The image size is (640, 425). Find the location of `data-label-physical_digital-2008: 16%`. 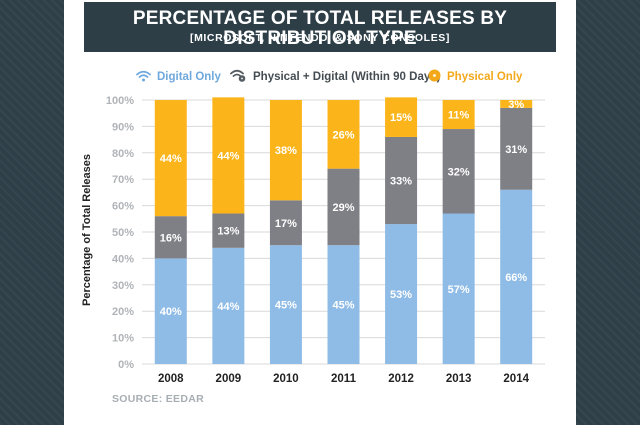

data-label-physical_digital-2008: 16% is located at coordinates (171, 238).